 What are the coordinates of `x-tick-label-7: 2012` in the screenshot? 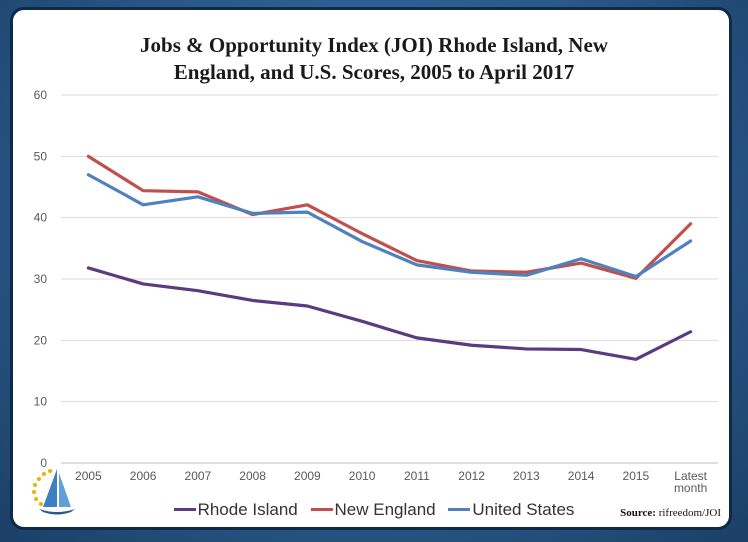 It's located at (471, 476).